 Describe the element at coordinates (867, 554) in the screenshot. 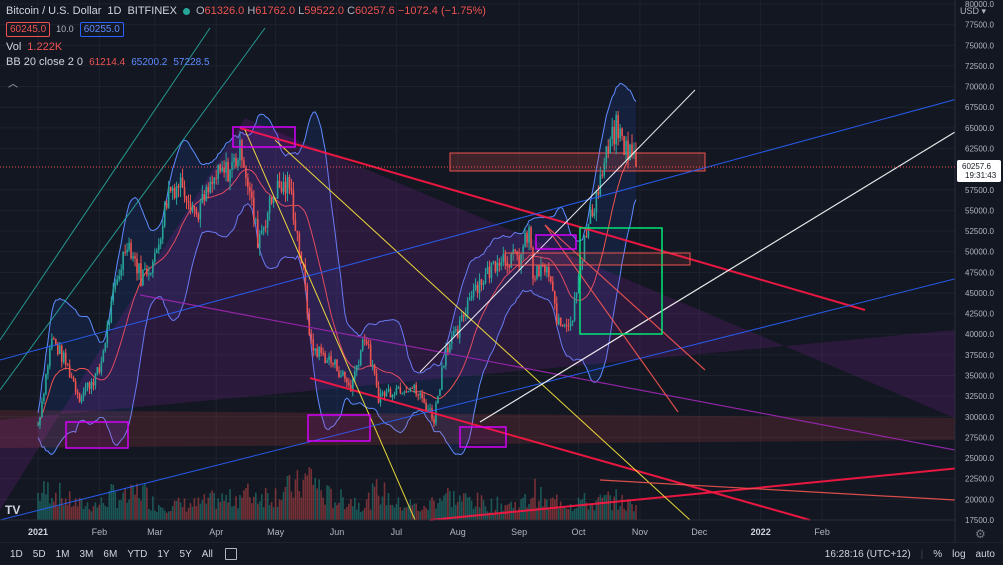

I see `clock: 16:28:16 (UTC+12)` at that location.